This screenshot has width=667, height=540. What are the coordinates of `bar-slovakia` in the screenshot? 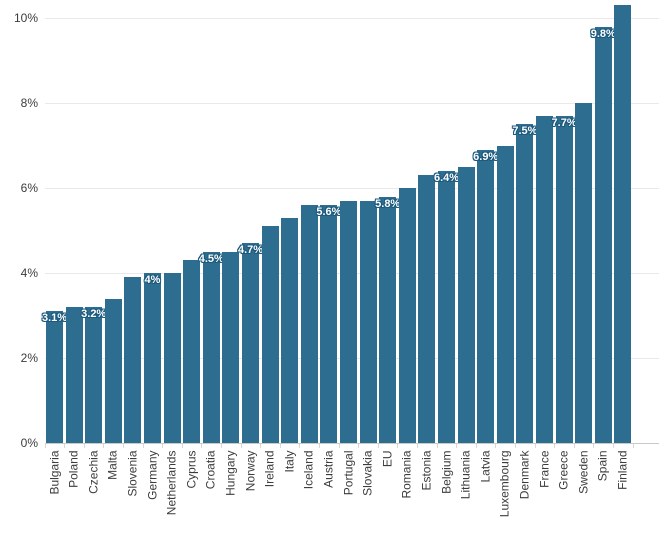 It's located at (368, 321).